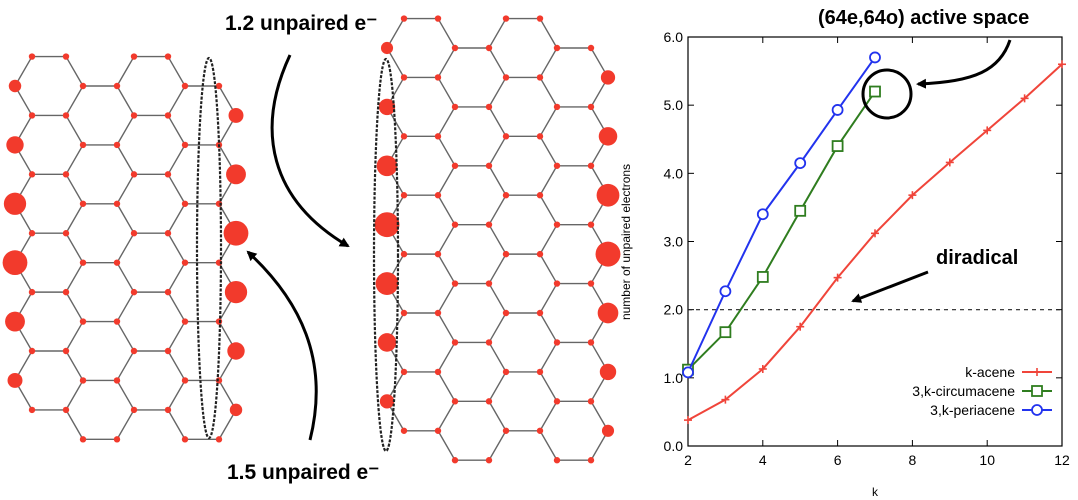 Image resolution: width=1078 pixels, height=500 pixels. I want to click on left-molecule-edge-ellipse, so click(209, 248).